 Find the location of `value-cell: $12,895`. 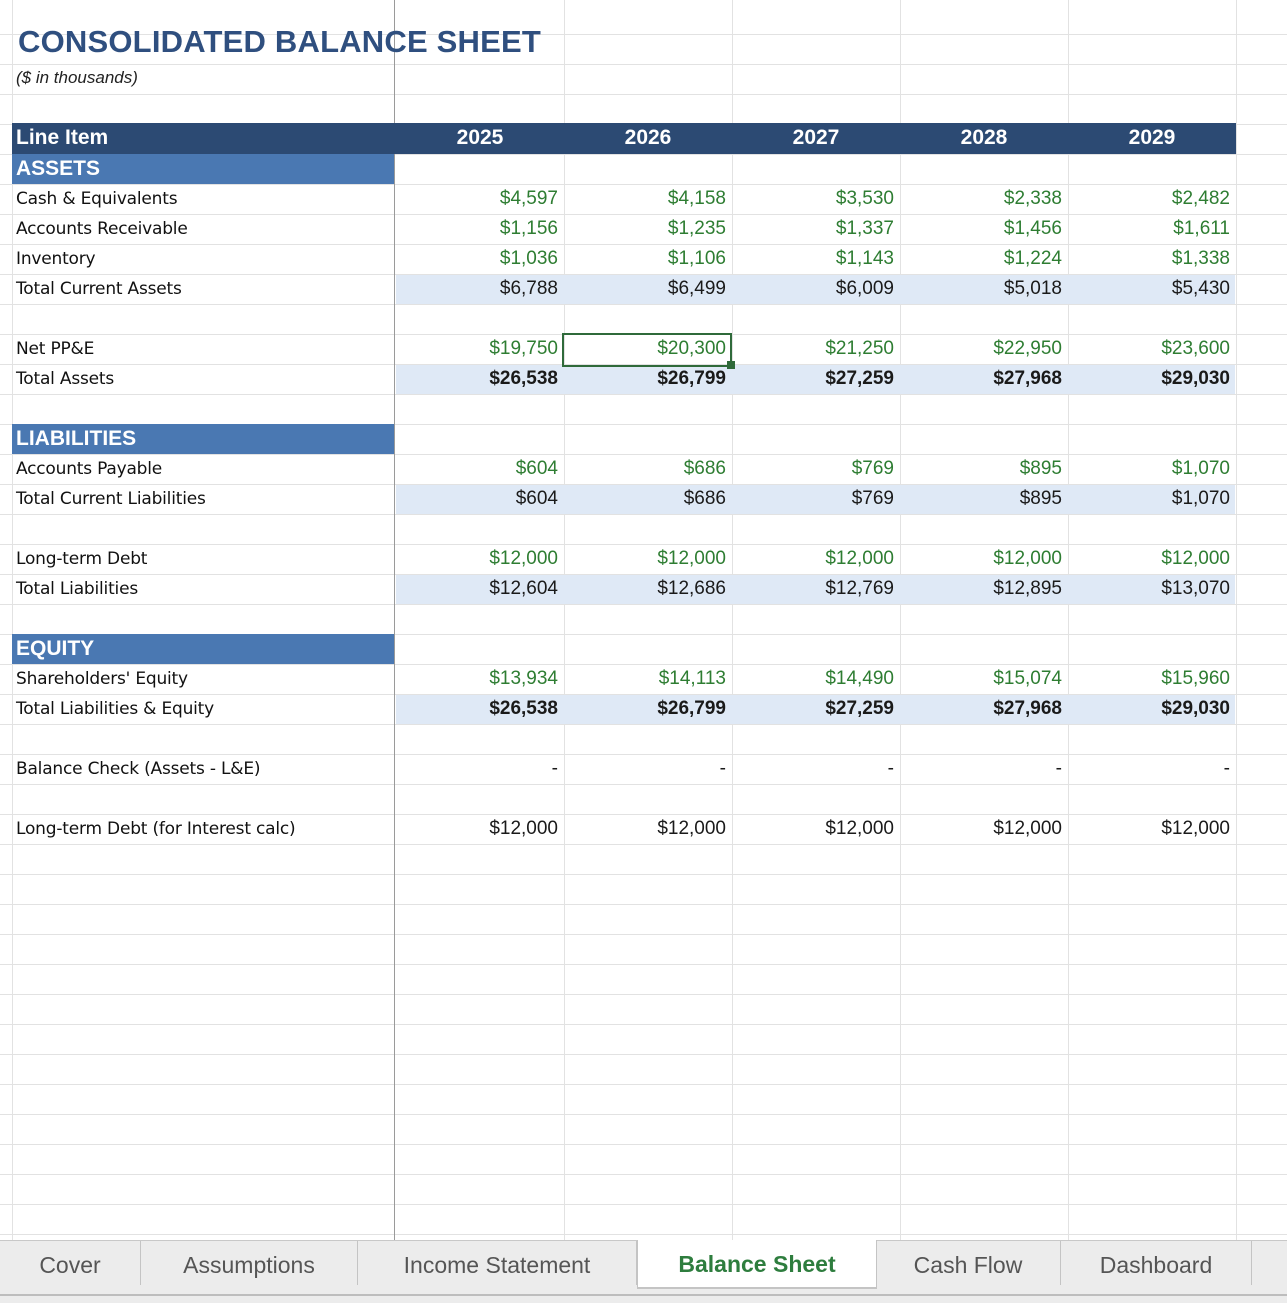

value-cell: $12,895 is located at coordinates (1027, 588).